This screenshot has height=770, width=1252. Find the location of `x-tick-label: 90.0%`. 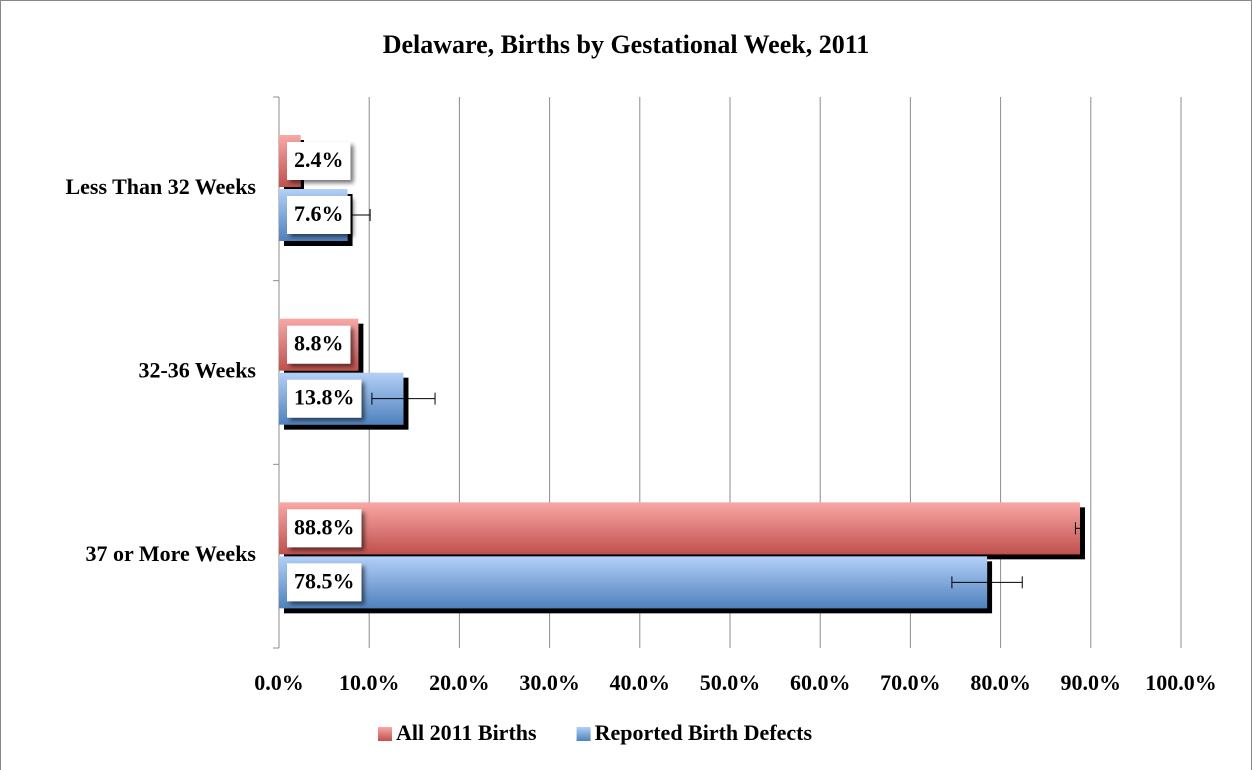

x-tick-label: 90.0% is located at coordinates (1091, 682).